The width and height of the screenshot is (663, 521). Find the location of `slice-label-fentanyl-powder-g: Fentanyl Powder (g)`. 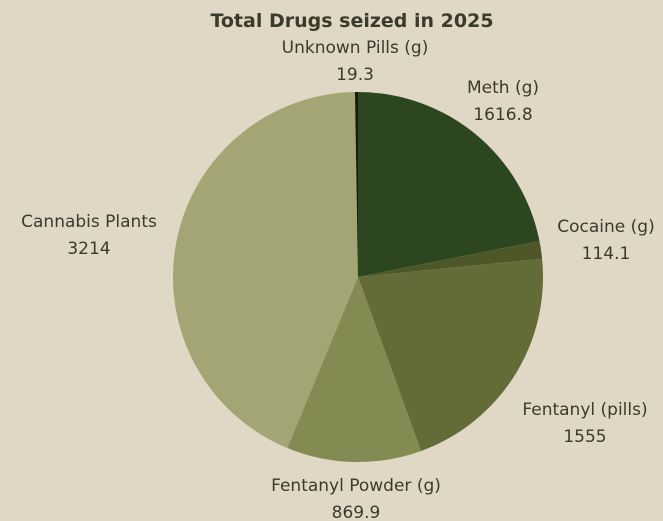

slice-label-fentanyl-powder-g: Fentanyl Powder (g) is located at coordinates (356, 486).